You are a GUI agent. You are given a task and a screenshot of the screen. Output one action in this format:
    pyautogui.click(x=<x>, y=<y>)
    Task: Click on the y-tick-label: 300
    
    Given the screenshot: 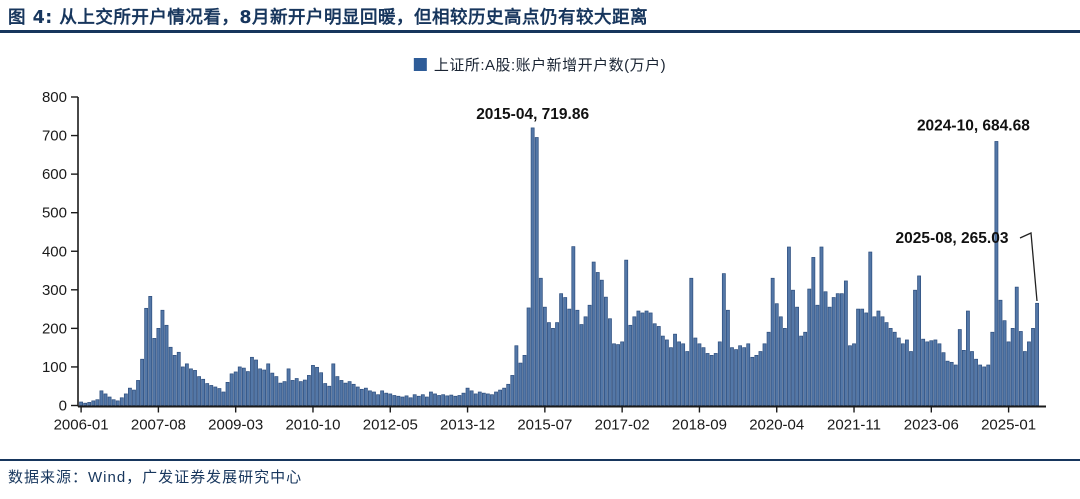 What is the action you would take?
    pyautogui.click(x=54, y=290)
    